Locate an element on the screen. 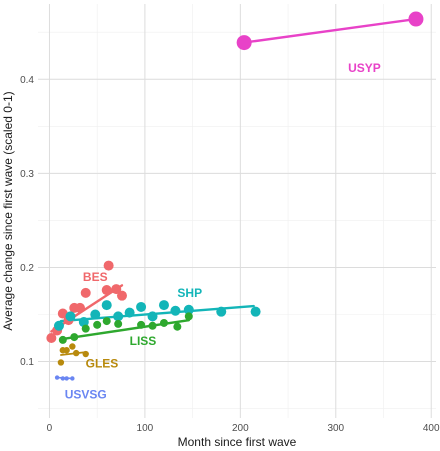 The width and height of the screenshot is (440, 451). y-tick-label: 0.3 is located at coordinates (27, 174).